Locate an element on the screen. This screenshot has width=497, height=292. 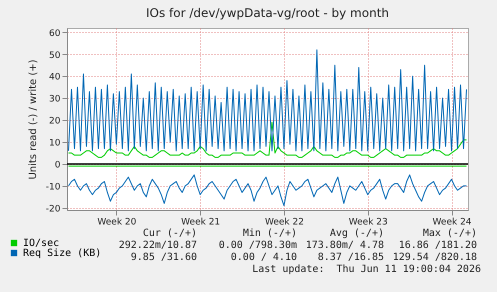
text: Cur (-/+) is located at coordinates (169, 234).